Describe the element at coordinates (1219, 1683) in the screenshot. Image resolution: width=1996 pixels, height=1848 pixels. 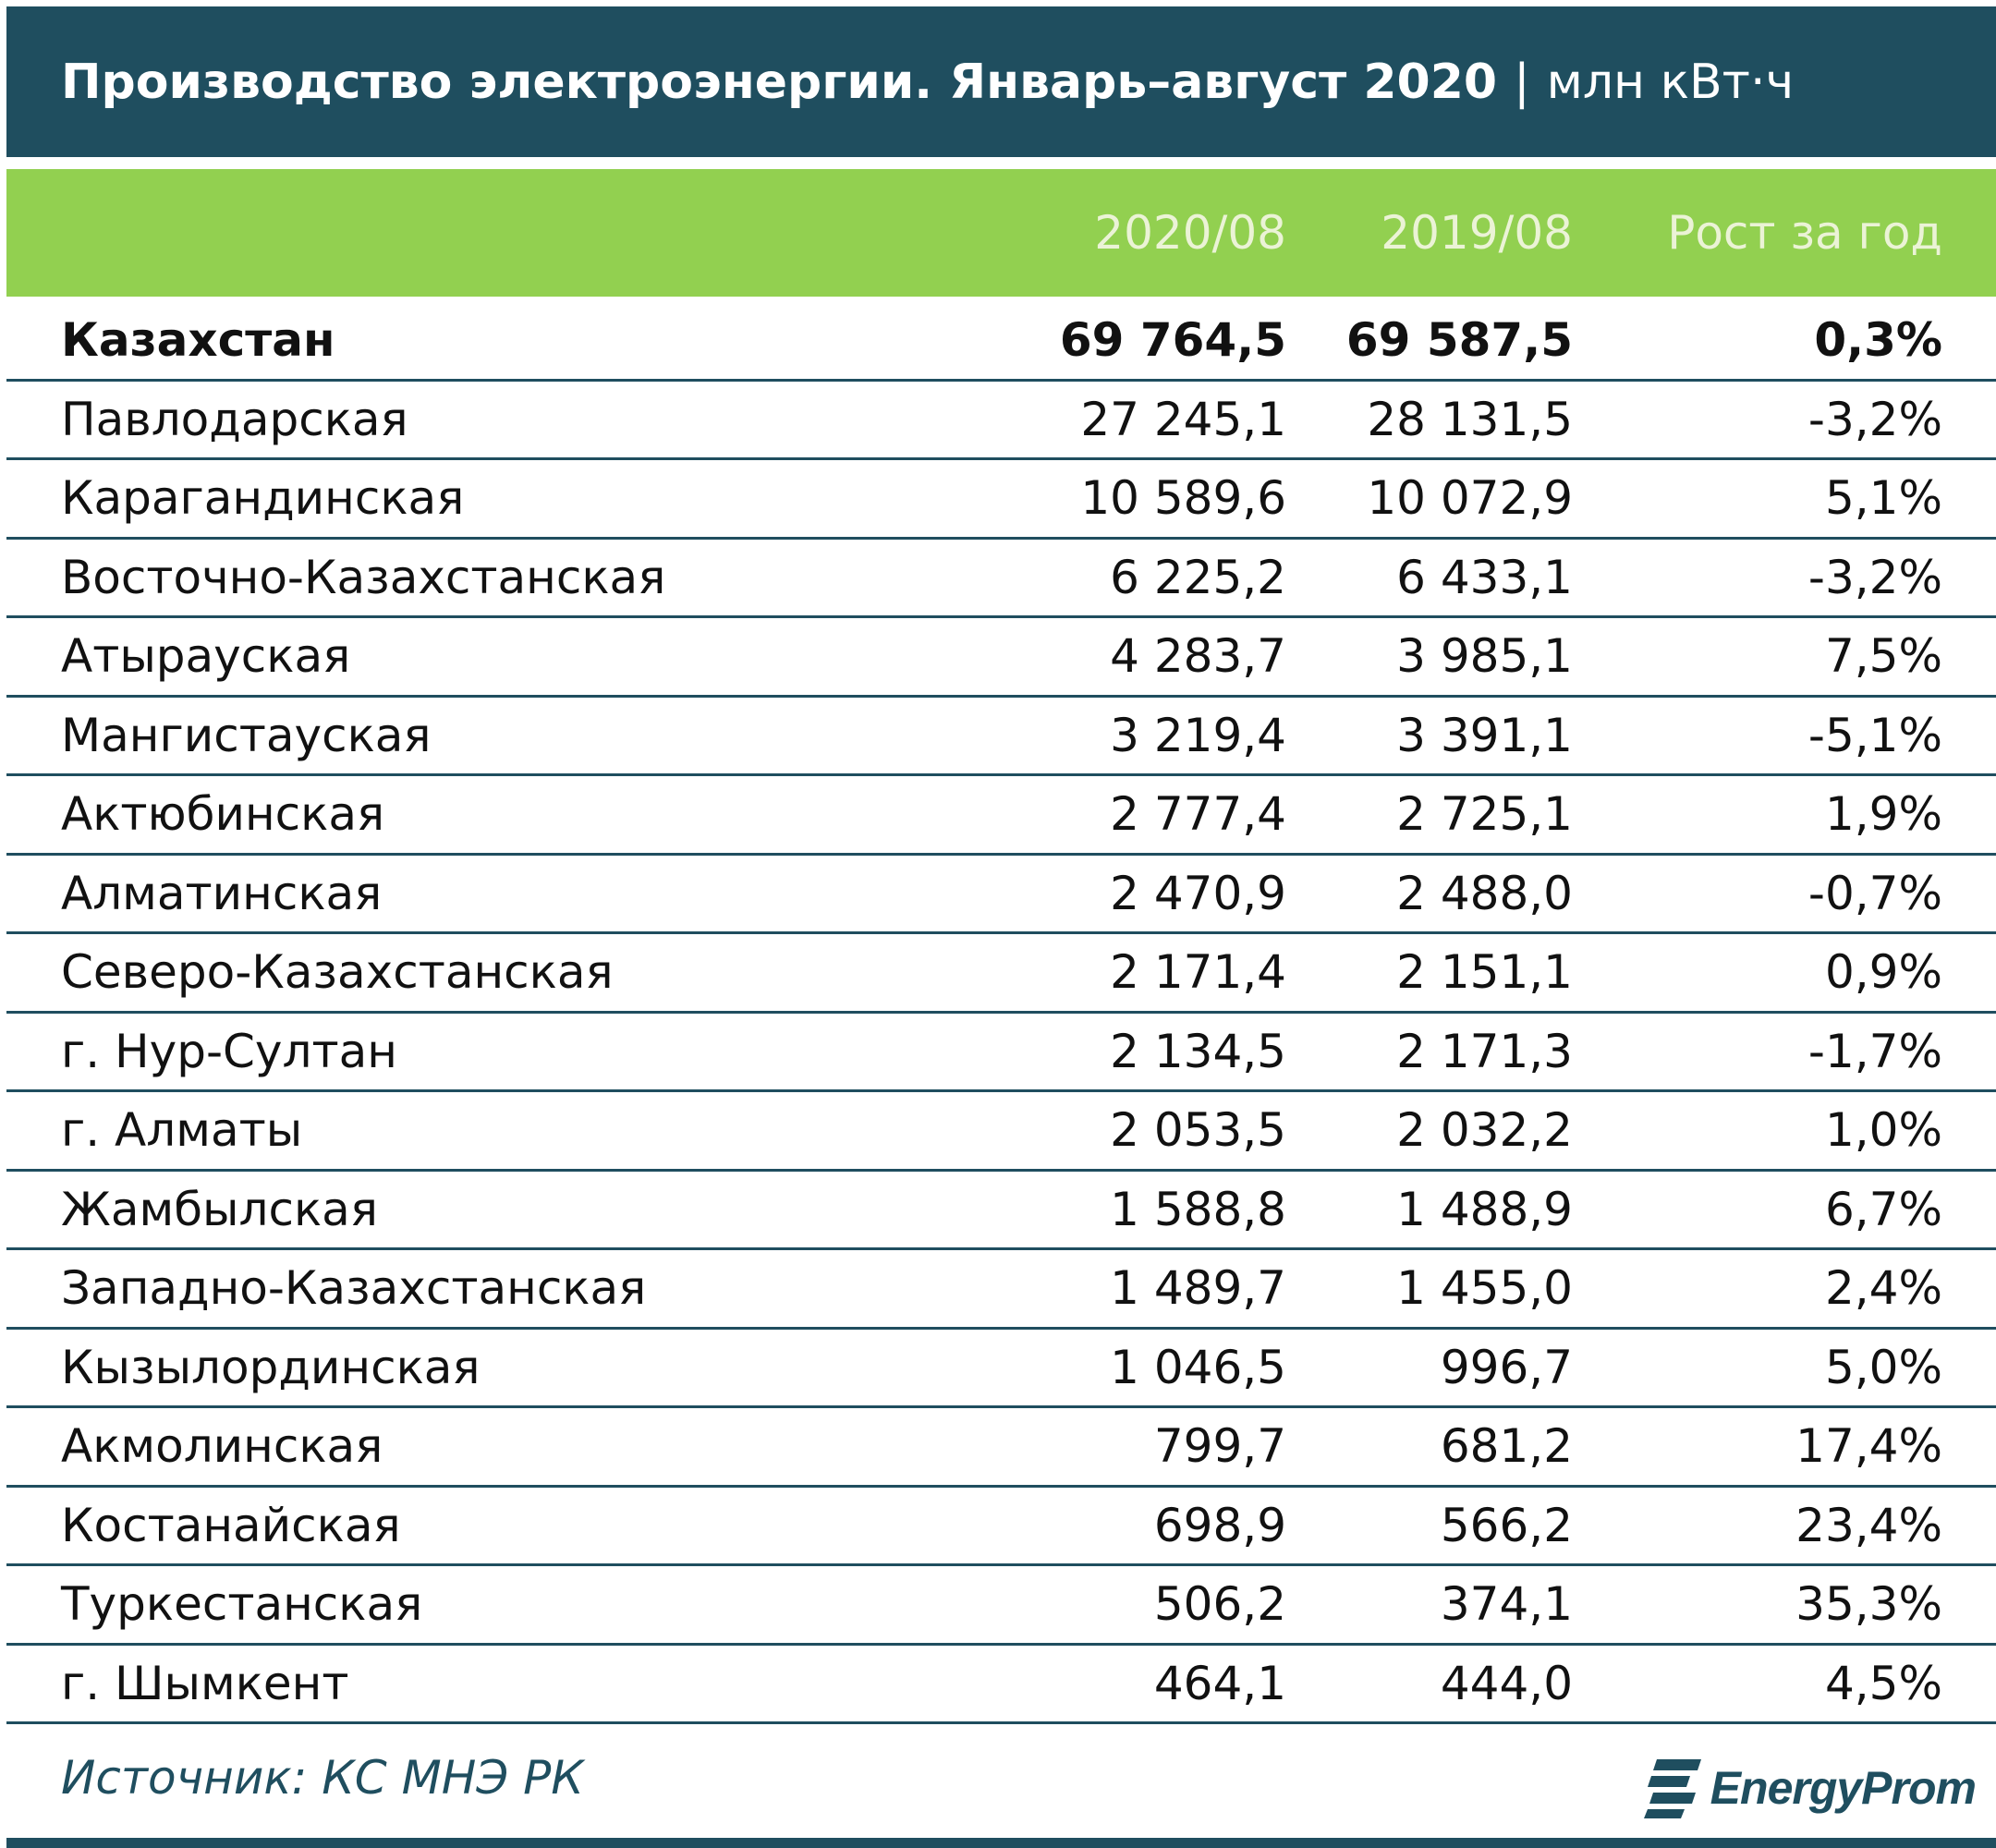
I see `row-value-2020: 464,1` at that location.